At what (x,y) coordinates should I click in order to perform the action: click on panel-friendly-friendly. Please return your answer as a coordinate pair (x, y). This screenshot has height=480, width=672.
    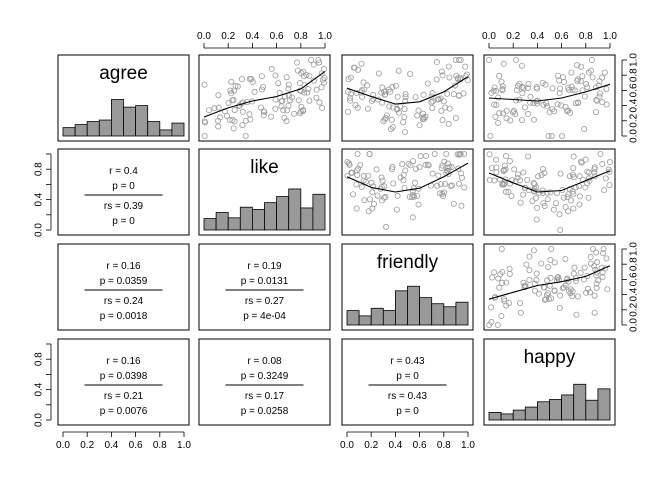
    Looking at the image, I should click on (407, 287).